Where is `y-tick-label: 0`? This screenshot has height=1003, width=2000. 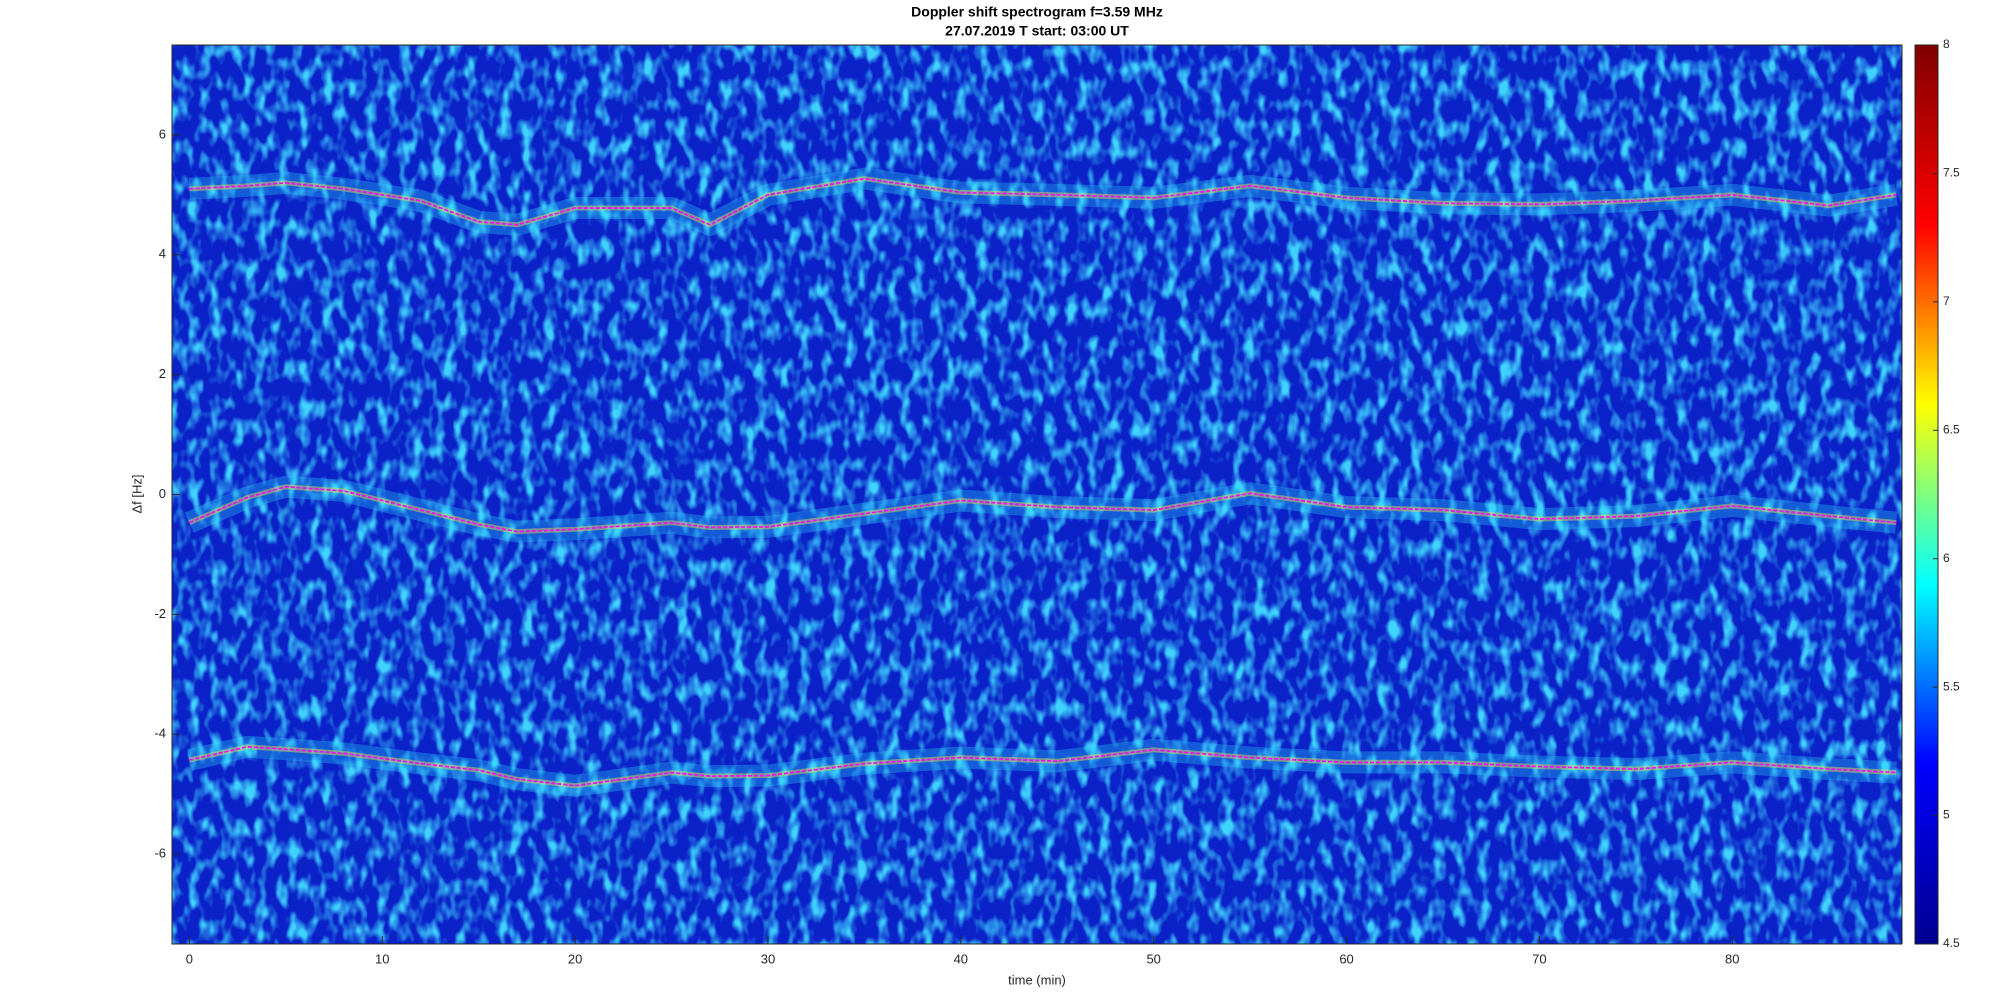
y-tick-label: 0 is located at coordinates (162, 493).